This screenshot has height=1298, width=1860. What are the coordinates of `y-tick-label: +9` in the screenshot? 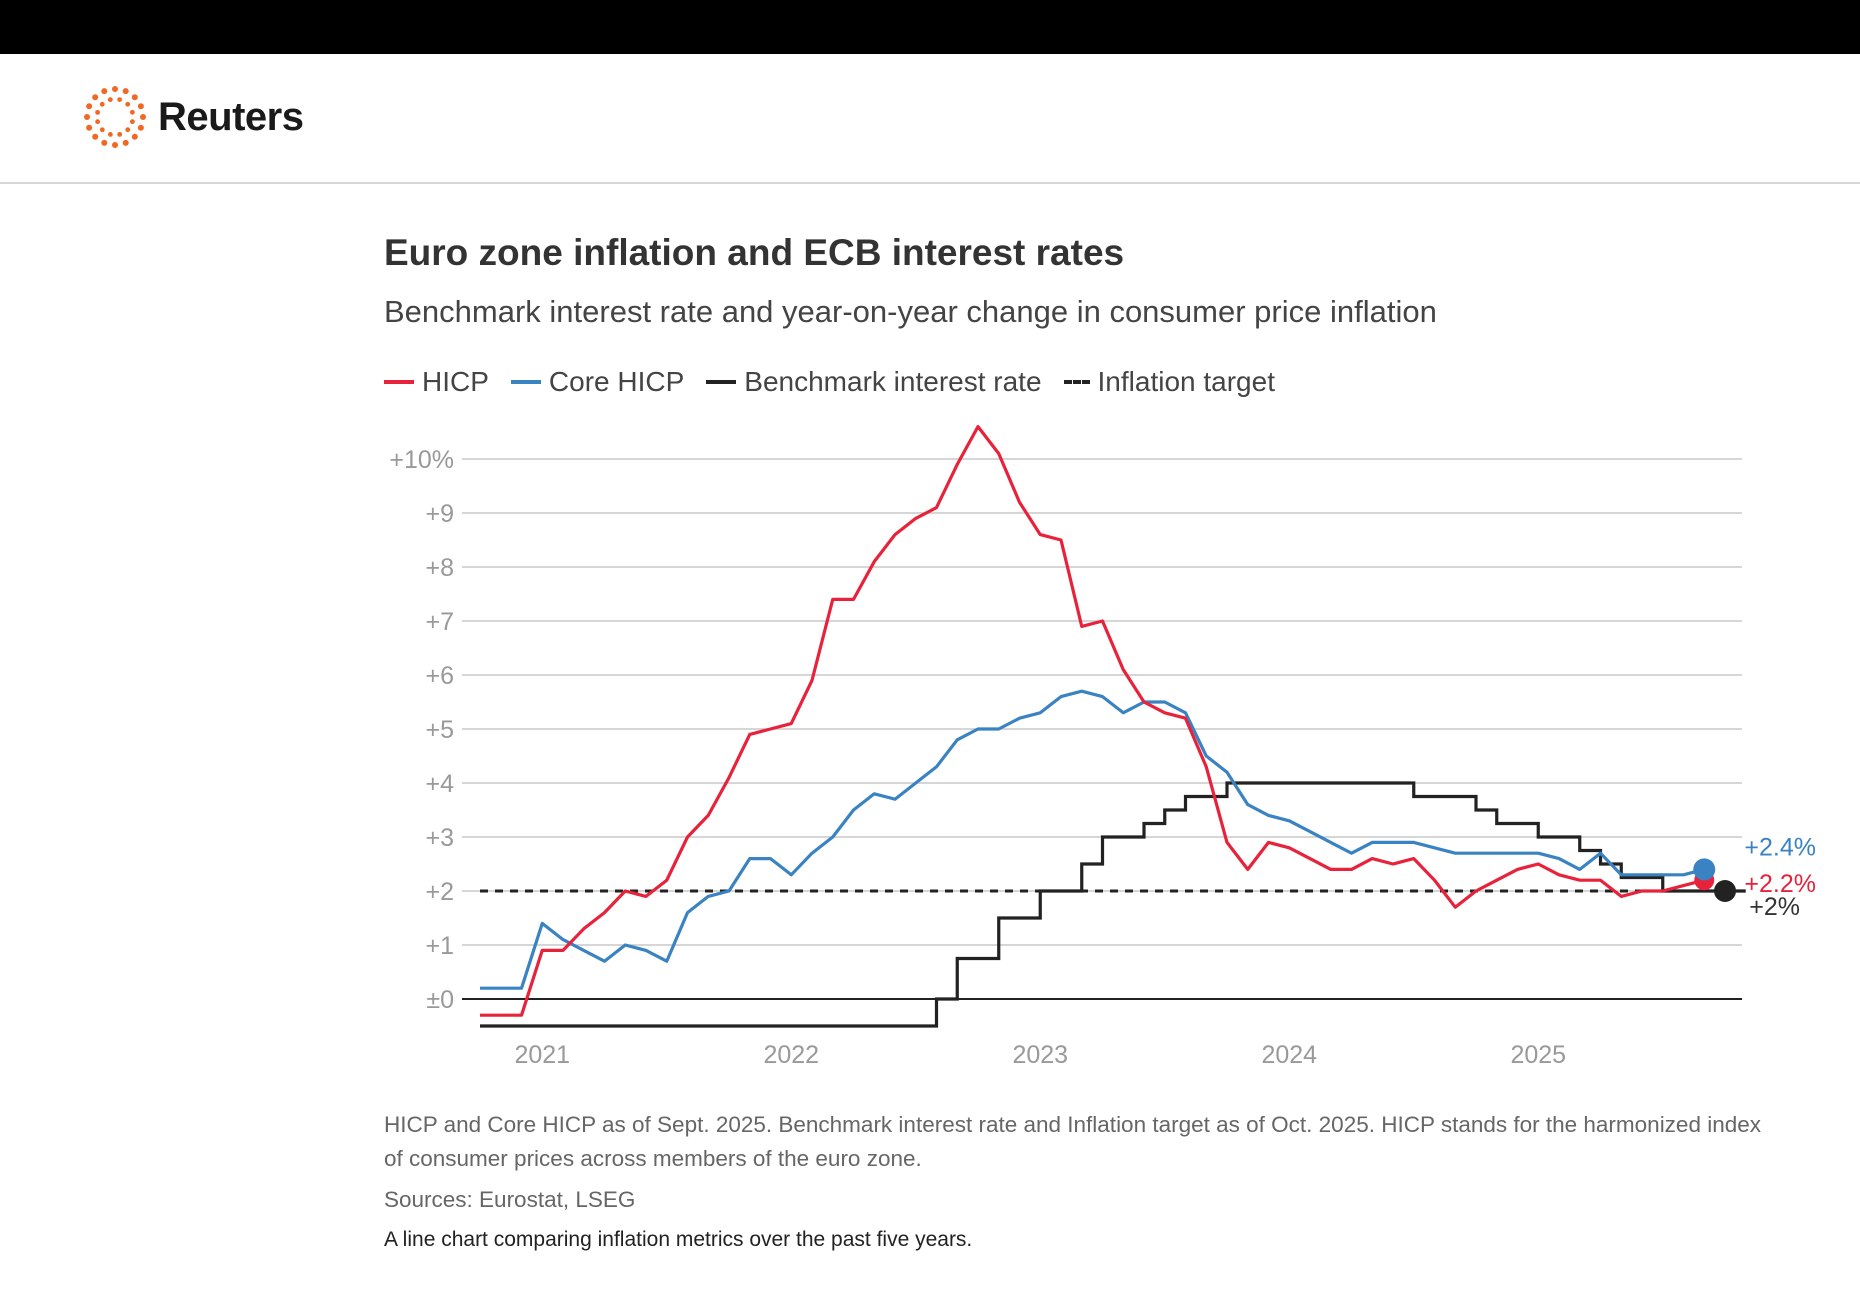 It's located at (439, 514).